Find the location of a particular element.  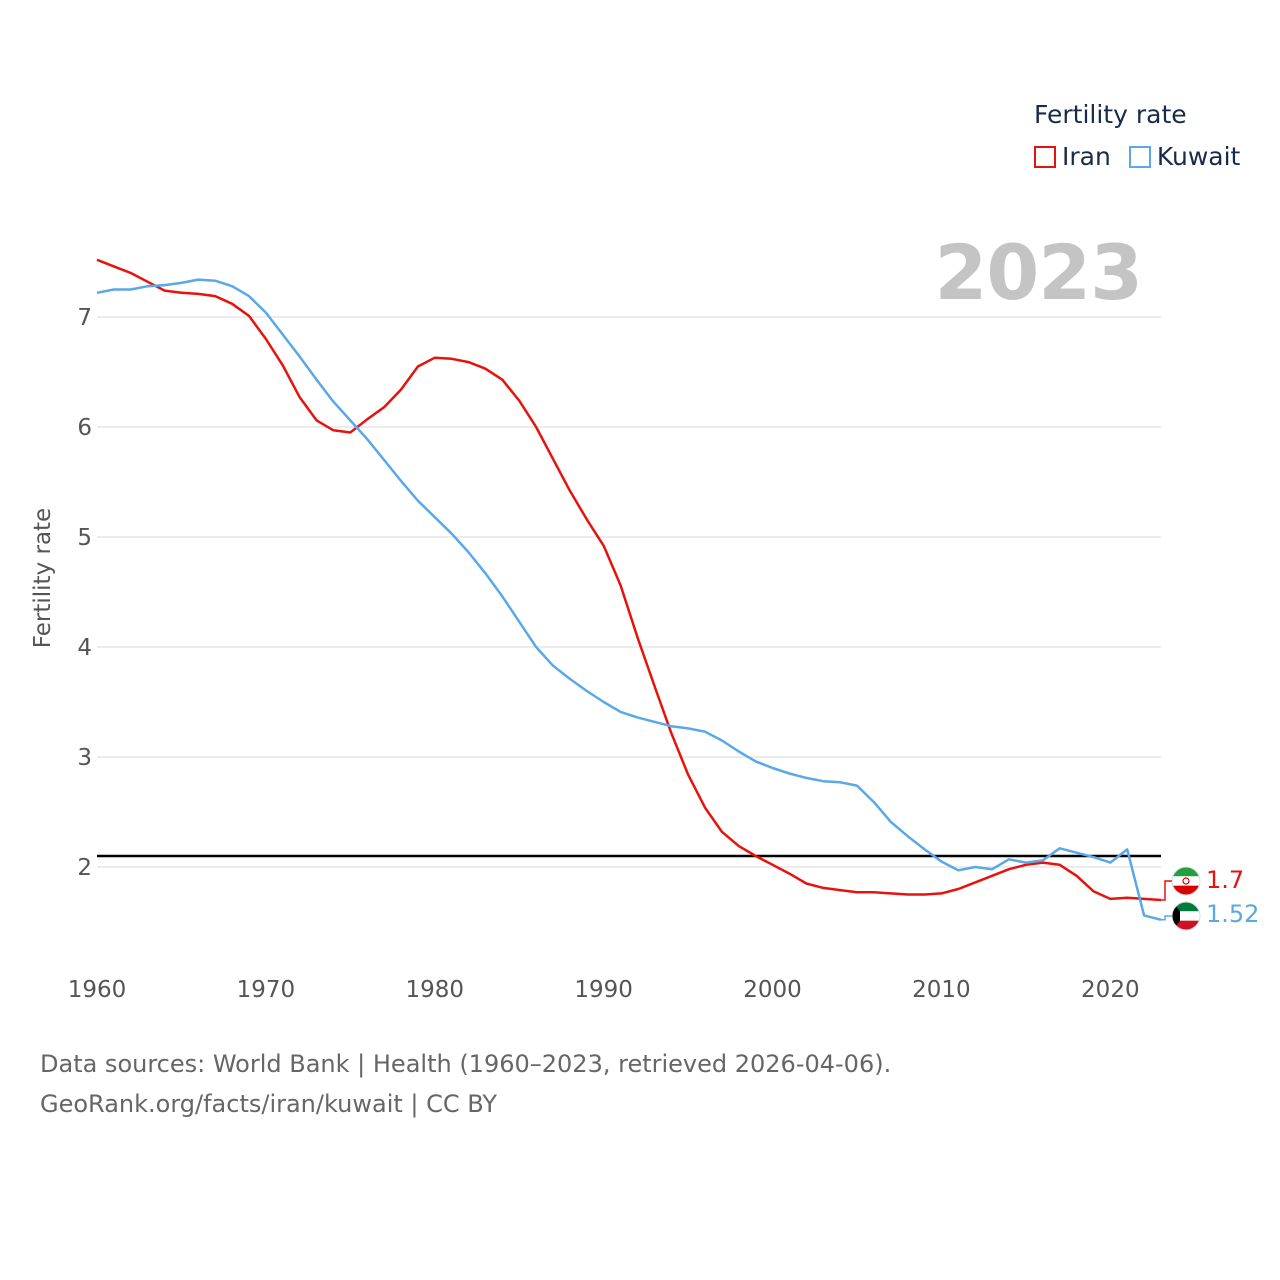

legend-item-iran: Iran is located at coordinates (1072, 156).